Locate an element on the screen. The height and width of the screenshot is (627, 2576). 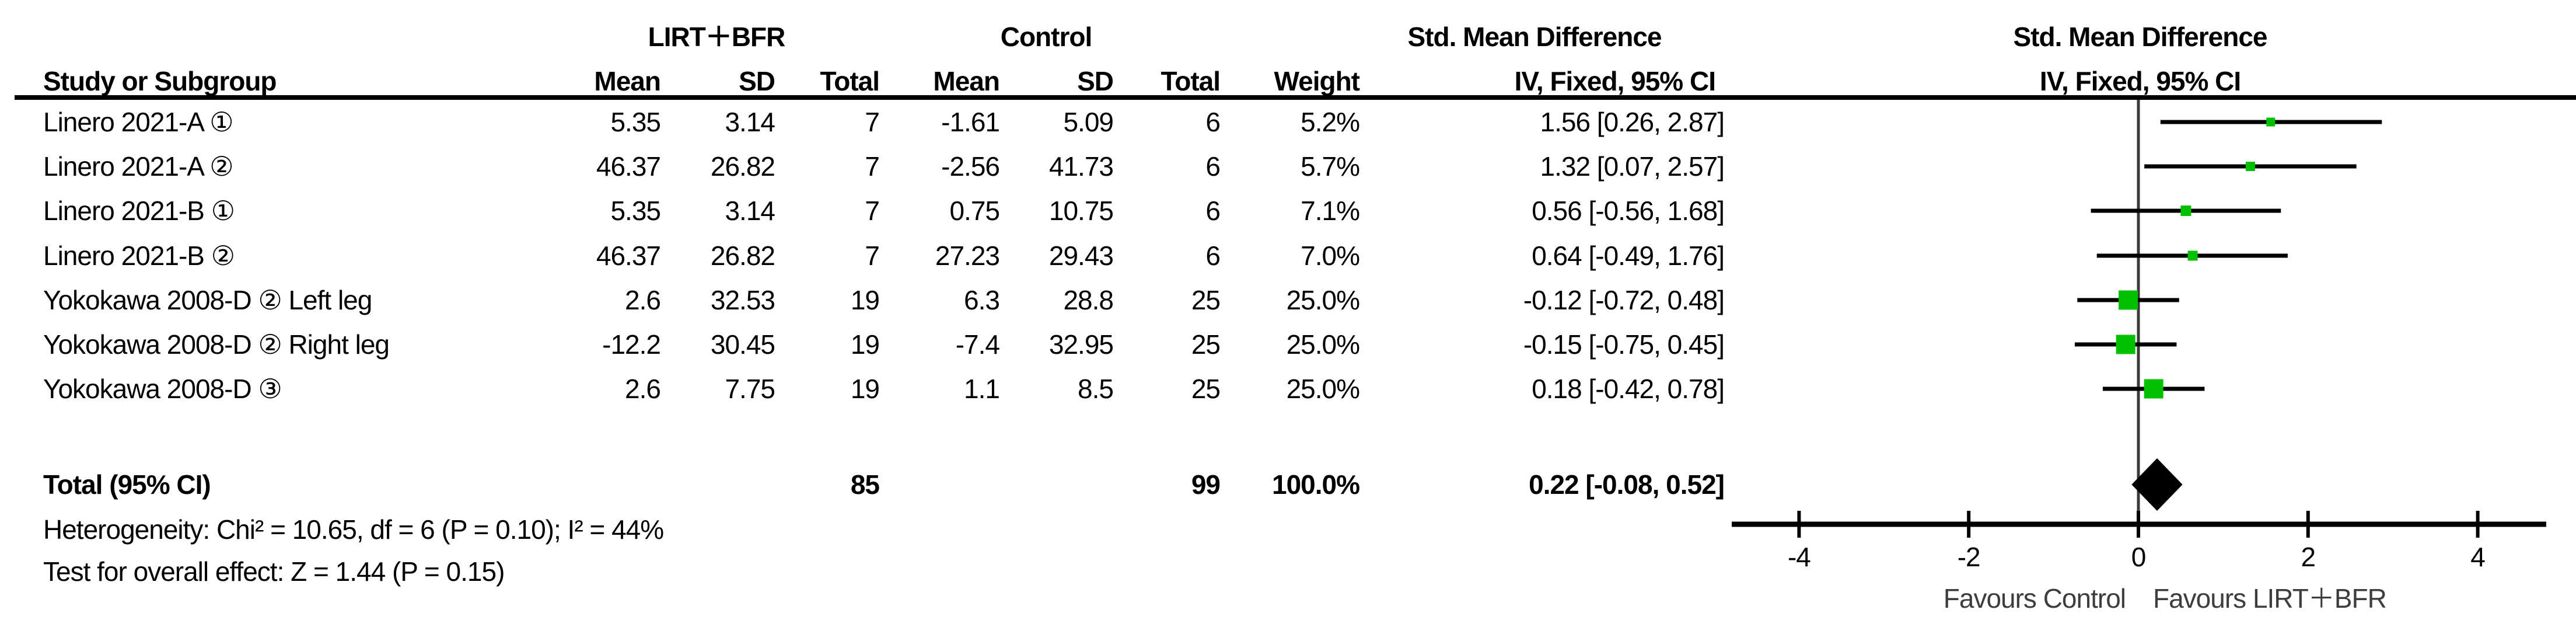
study-sd-control: 32.95 is located at coordinates (1081, 344).